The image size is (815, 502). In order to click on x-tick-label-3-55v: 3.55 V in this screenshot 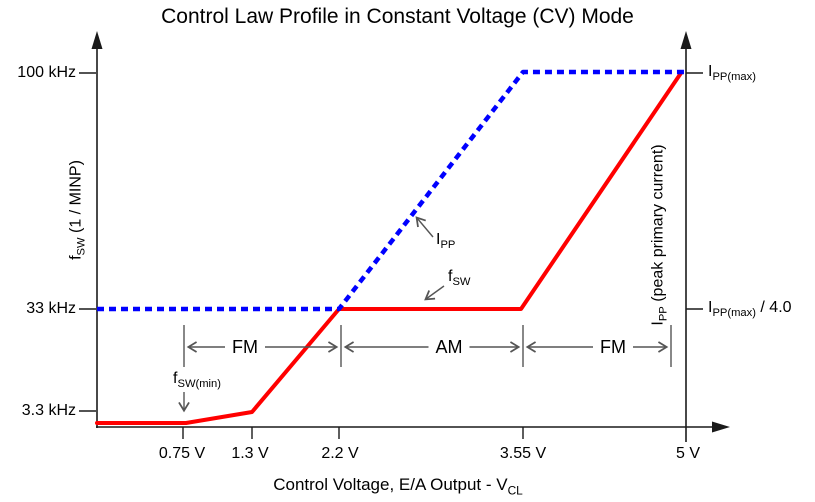, I will do `click(523, 453)`.